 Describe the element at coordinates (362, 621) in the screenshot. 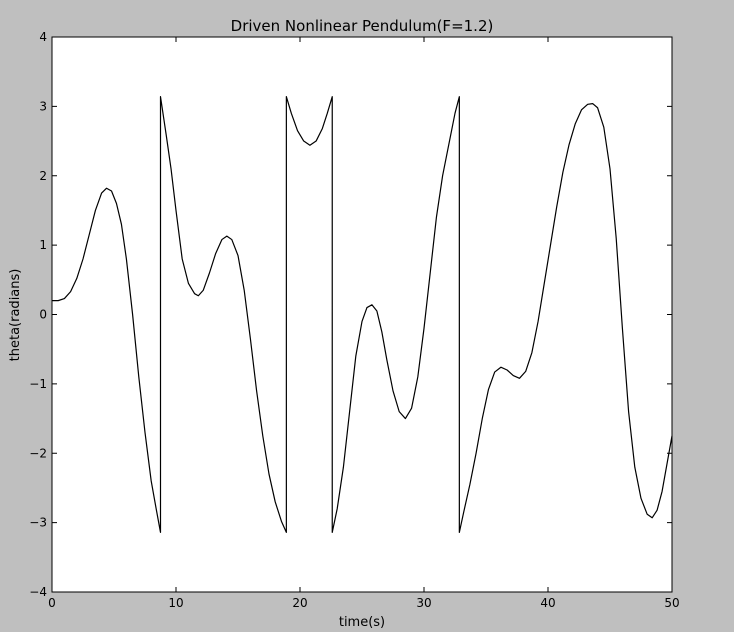

I see `x-axis-label: time(s)` at that location.